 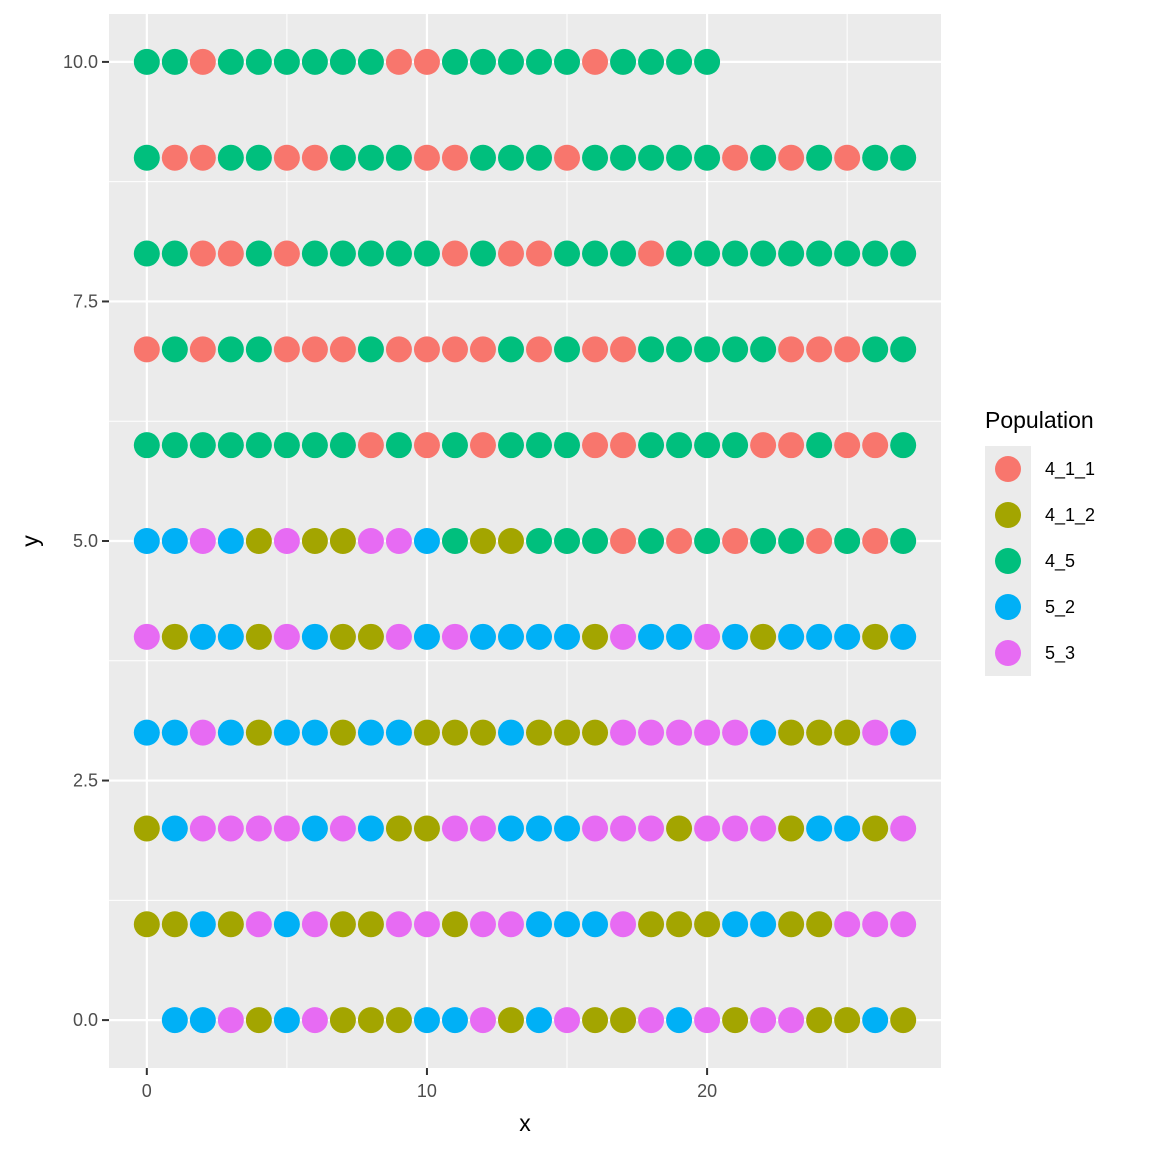 I want to click on x-tick-label: 0, so click(x=147, y=1091).